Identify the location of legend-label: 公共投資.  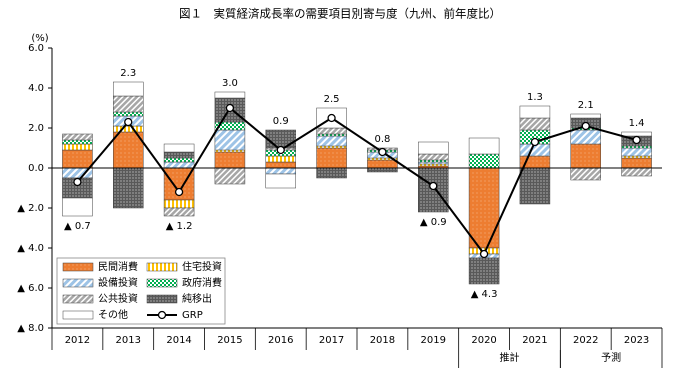
(118, 298).